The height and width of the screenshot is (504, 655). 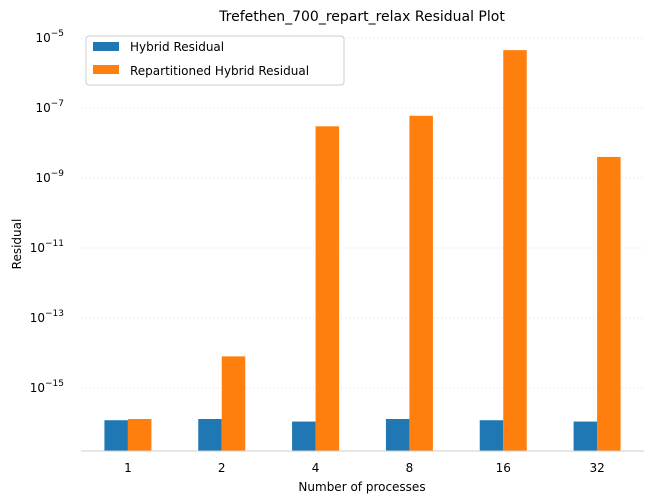 What do you see at coordinates (316, 468) in the screenshot?
I see `x-tick-label: 4` at bounding box center [316, 468].